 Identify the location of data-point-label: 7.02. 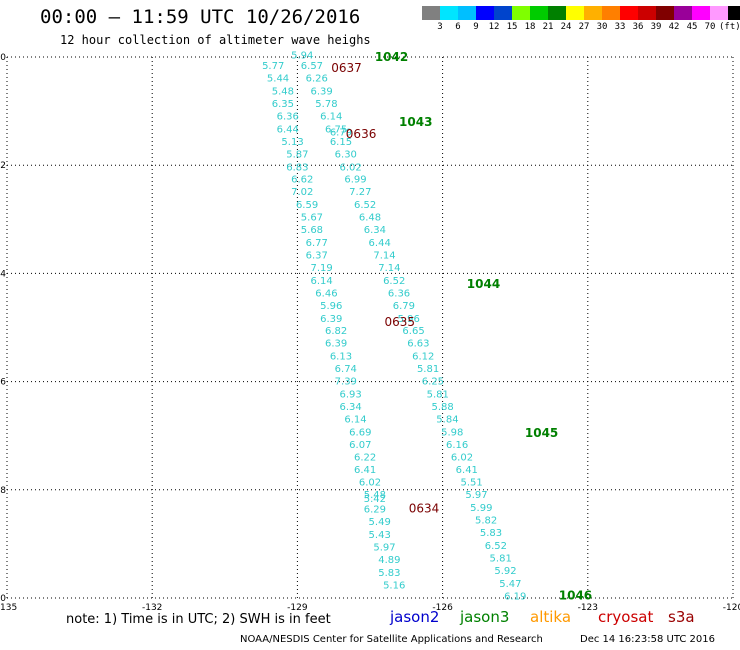
(302, 192).